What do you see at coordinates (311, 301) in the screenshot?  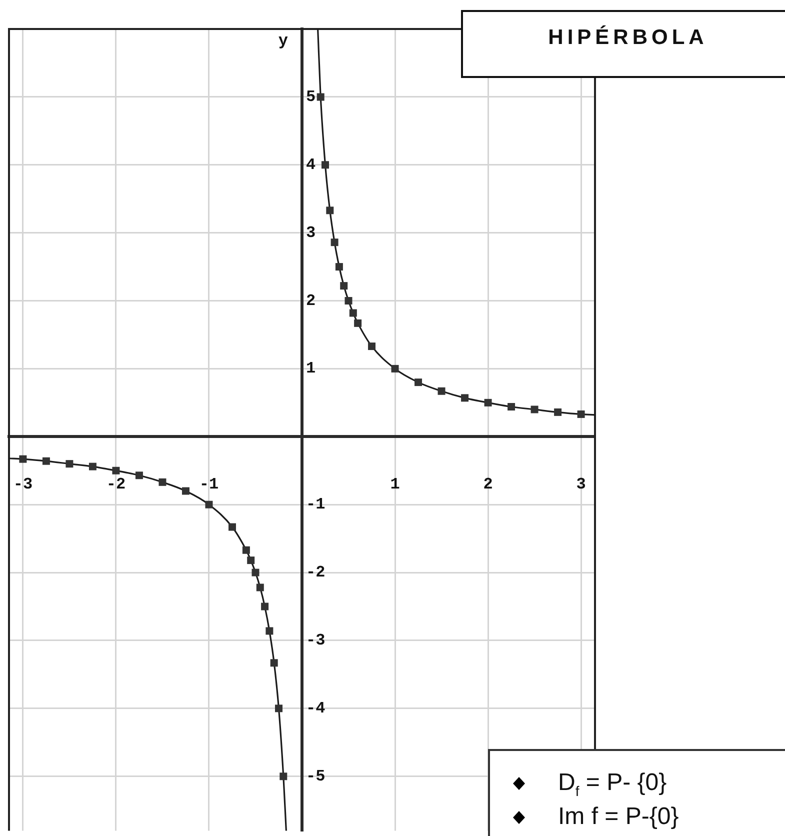 I see `y-tick-label: 2` at bounding box center [311, 301].